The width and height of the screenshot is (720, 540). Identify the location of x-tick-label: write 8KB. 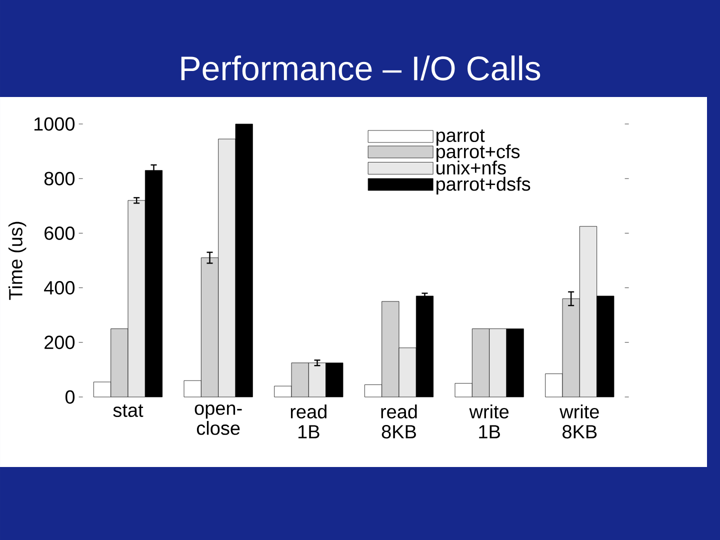
(579, 421).